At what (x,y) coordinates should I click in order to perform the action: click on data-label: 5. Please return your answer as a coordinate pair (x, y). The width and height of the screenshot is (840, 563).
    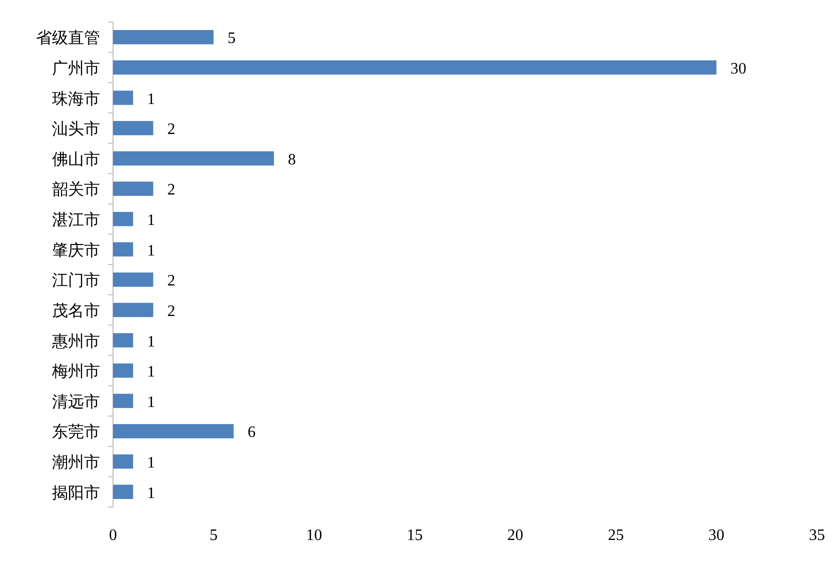
    Looking at the image, I should click on (232, 39).